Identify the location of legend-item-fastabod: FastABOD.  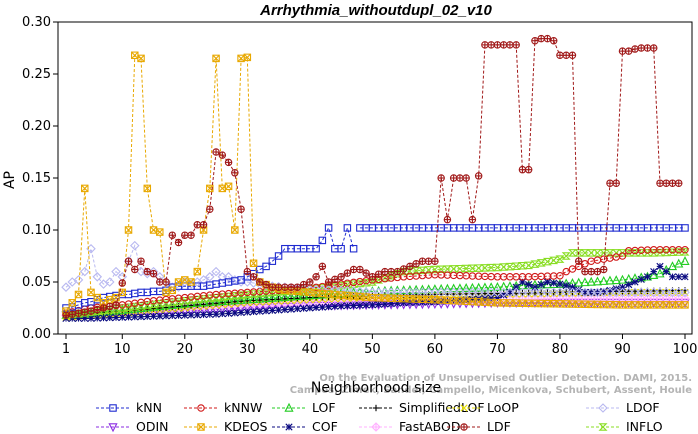
(410, 426).